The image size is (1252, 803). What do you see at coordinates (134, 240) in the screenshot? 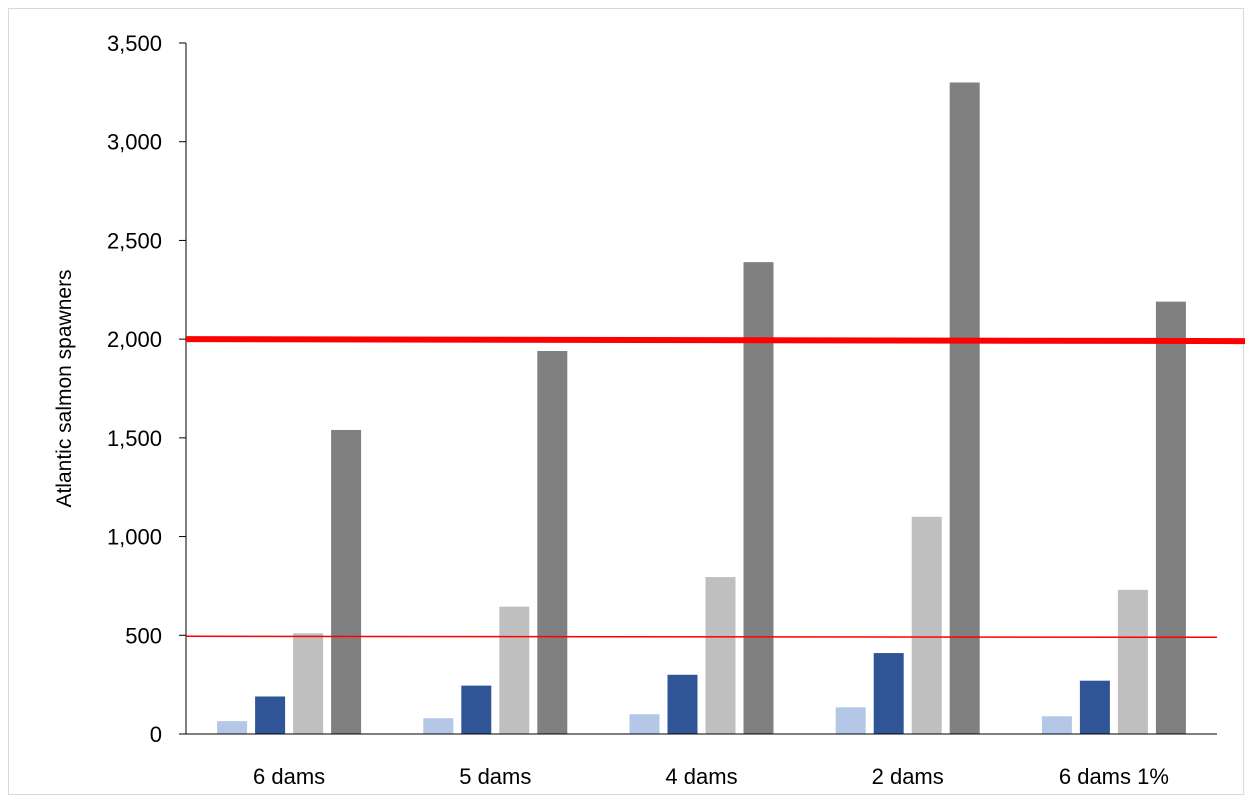
I see `y-tick-label: 2,500` at bounding box center [134, 240].